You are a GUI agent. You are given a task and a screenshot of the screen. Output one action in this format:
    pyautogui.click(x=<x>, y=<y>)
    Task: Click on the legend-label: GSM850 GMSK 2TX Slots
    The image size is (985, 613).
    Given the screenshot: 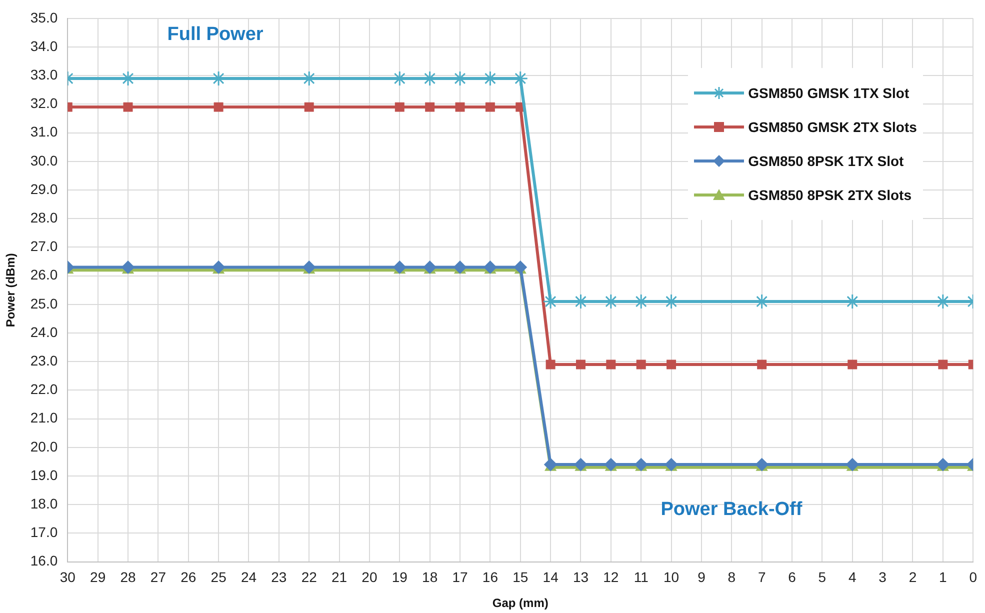 What is the action you would take?
    pyautogui.click(x=832, y=127)
    